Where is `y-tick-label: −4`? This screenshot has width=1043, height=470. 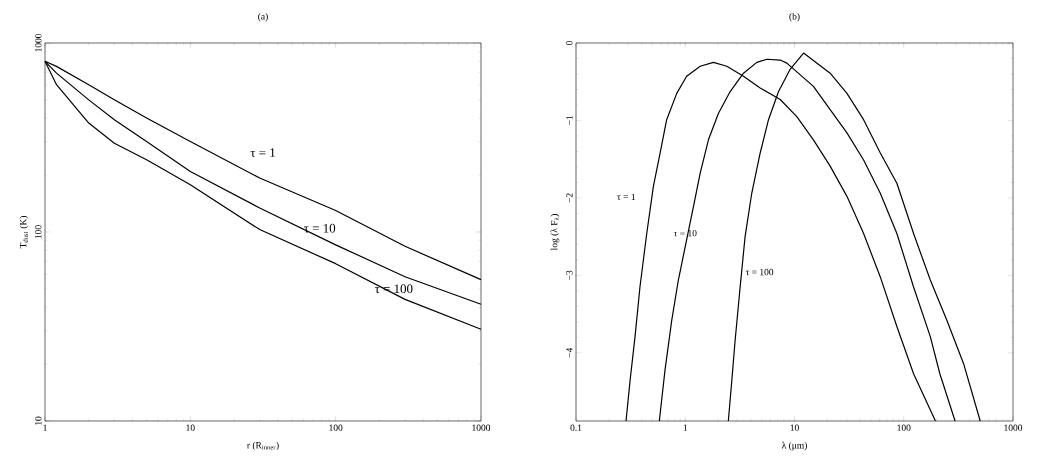
y-tick-label: −4 is located at coordinates (569, 352).